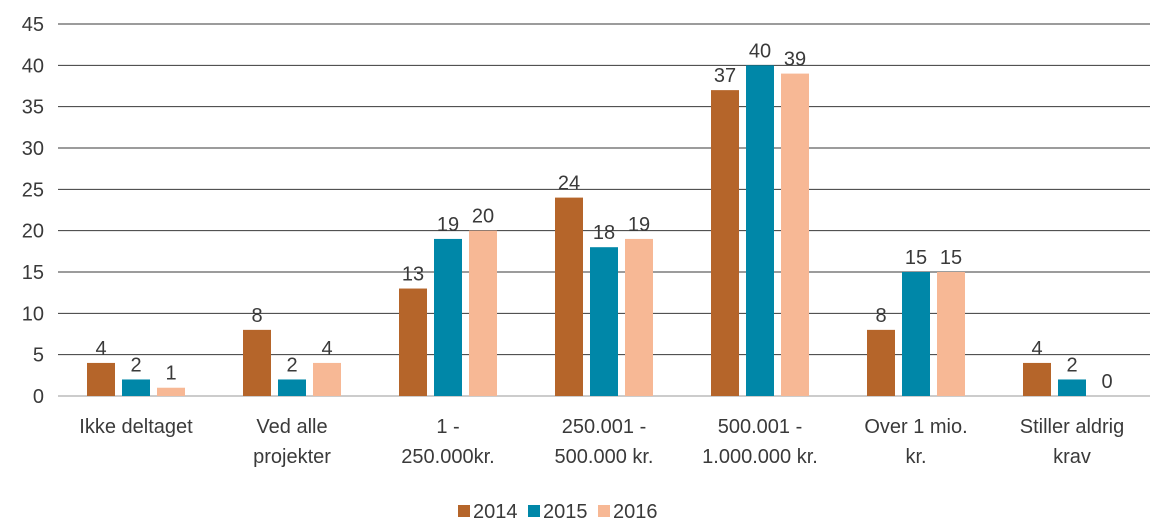 The image size is (1150, 519). Describe the element at coordinates (38, 356) in the screenshot. I see `y-tick-label: 5` at that location.